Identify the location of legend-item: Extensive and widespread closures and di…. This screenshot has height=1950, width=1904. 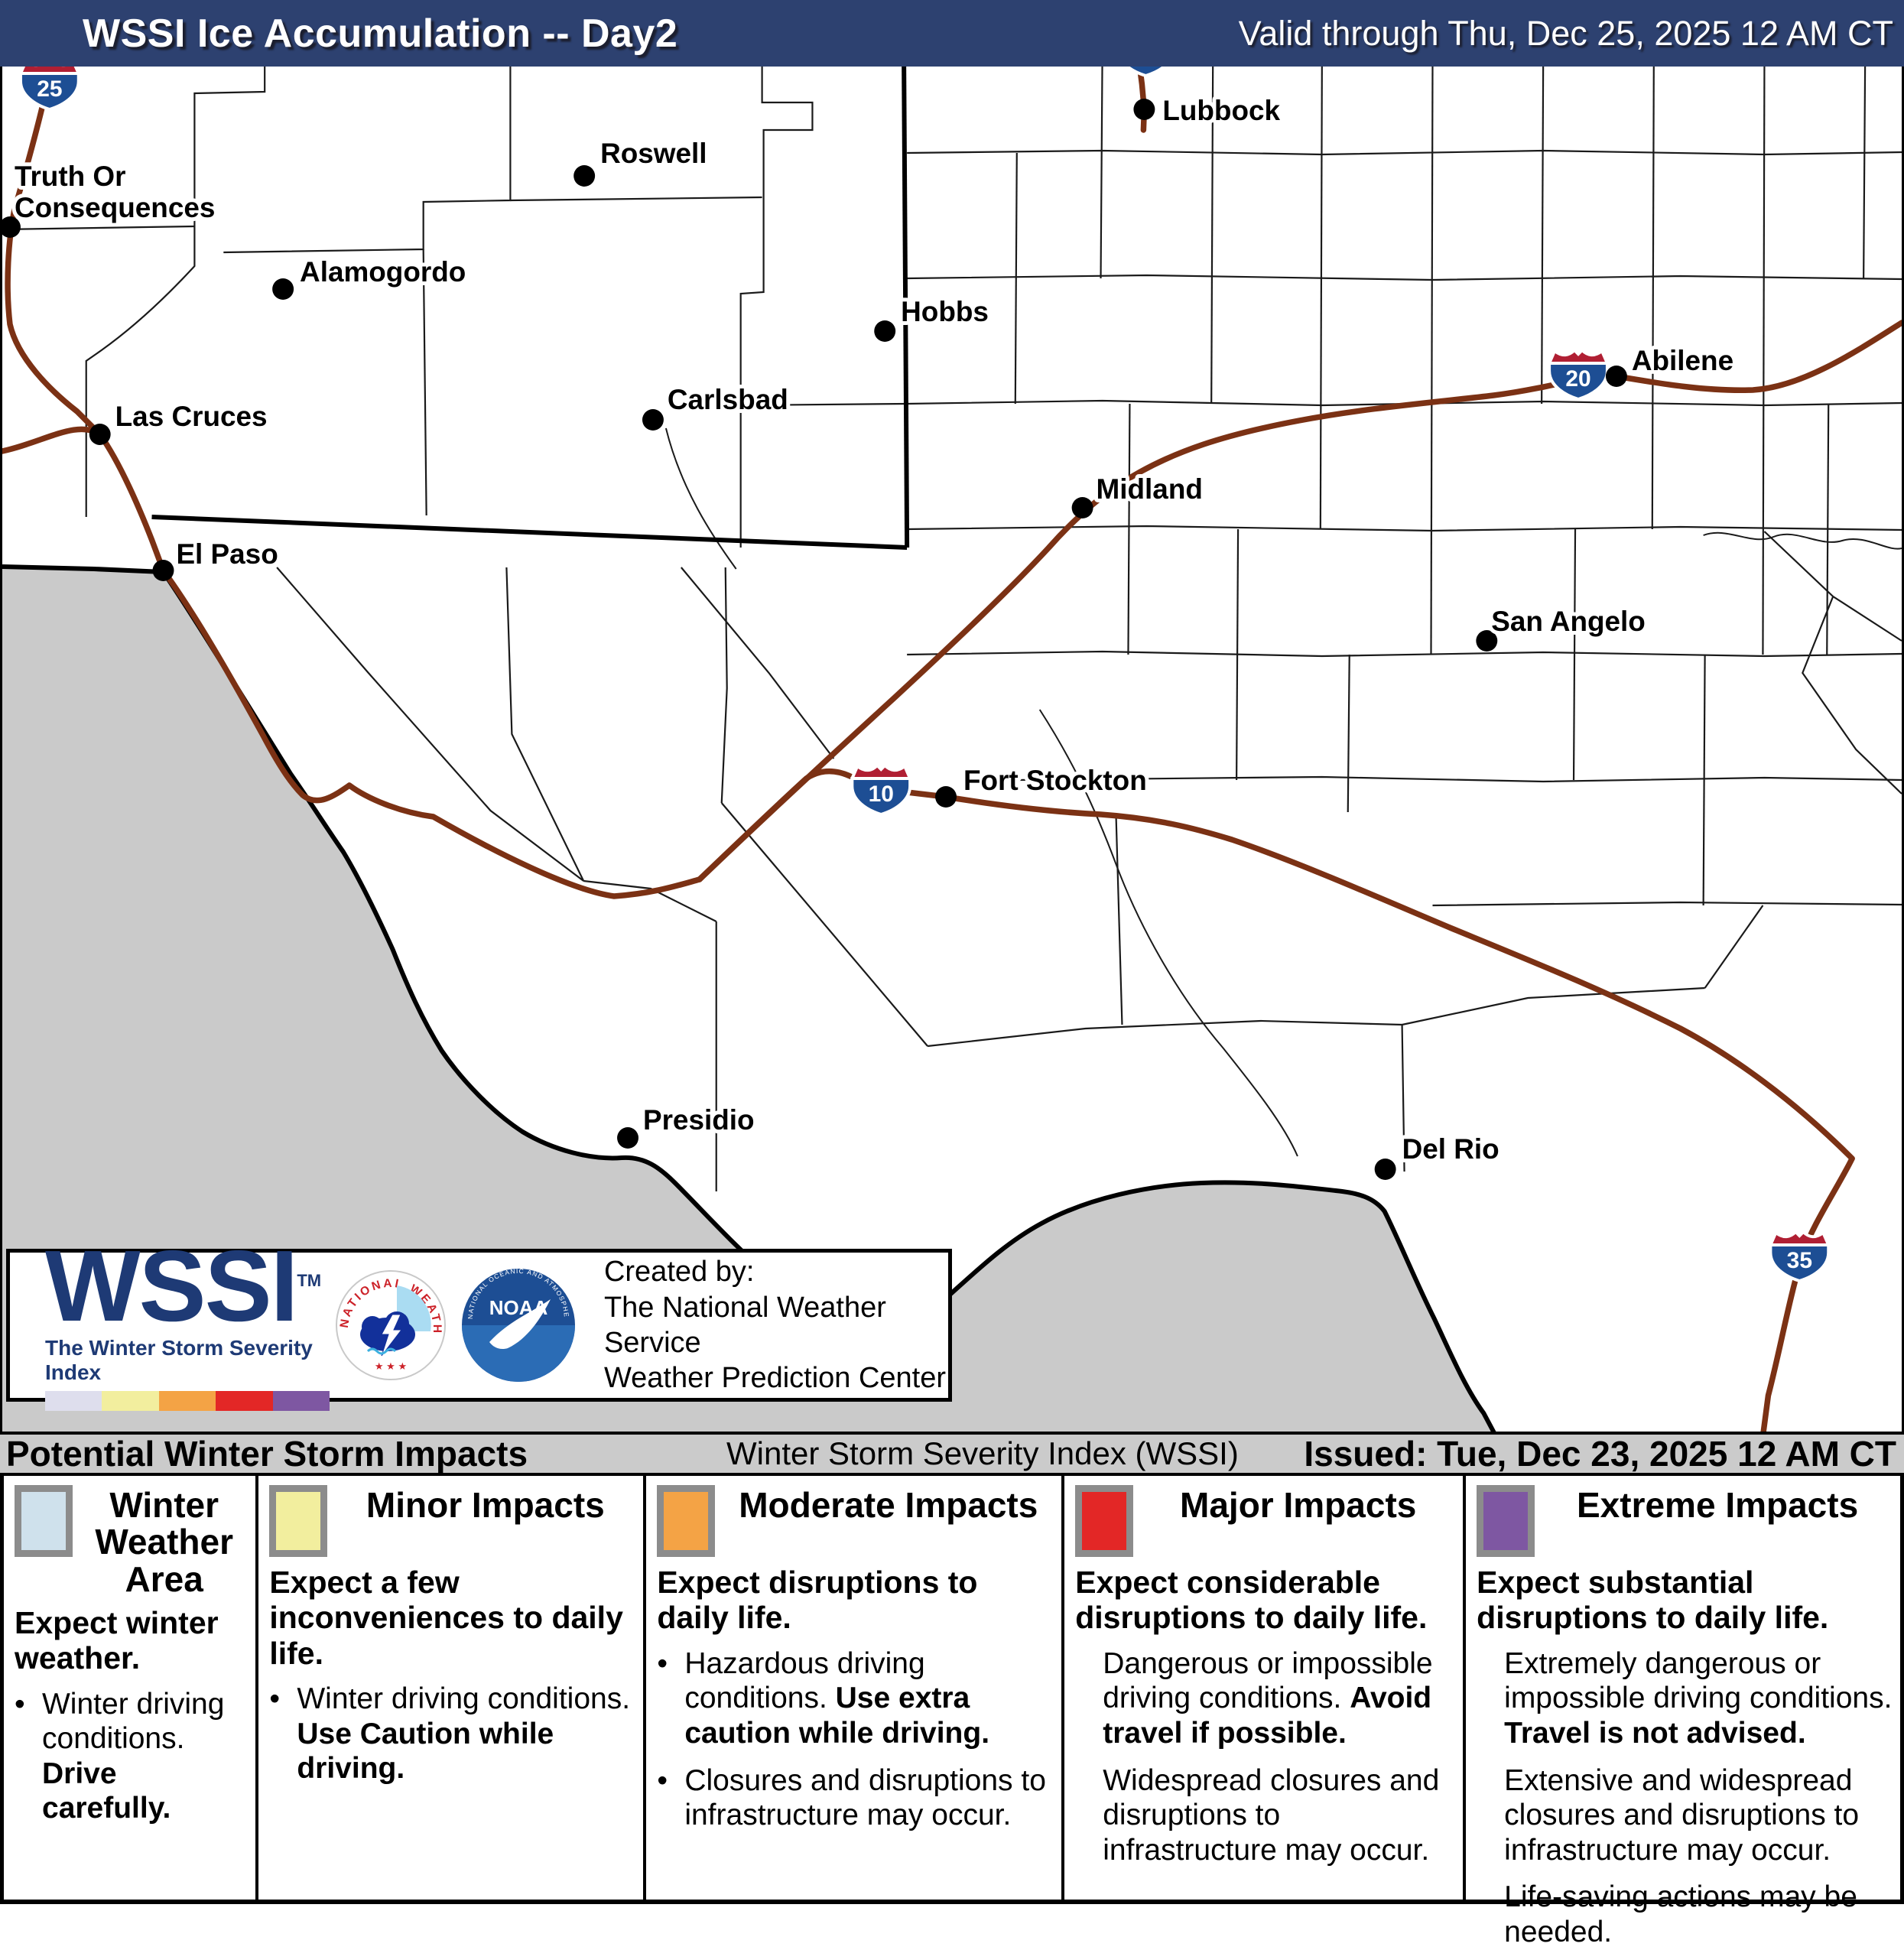
(1685, 1815).